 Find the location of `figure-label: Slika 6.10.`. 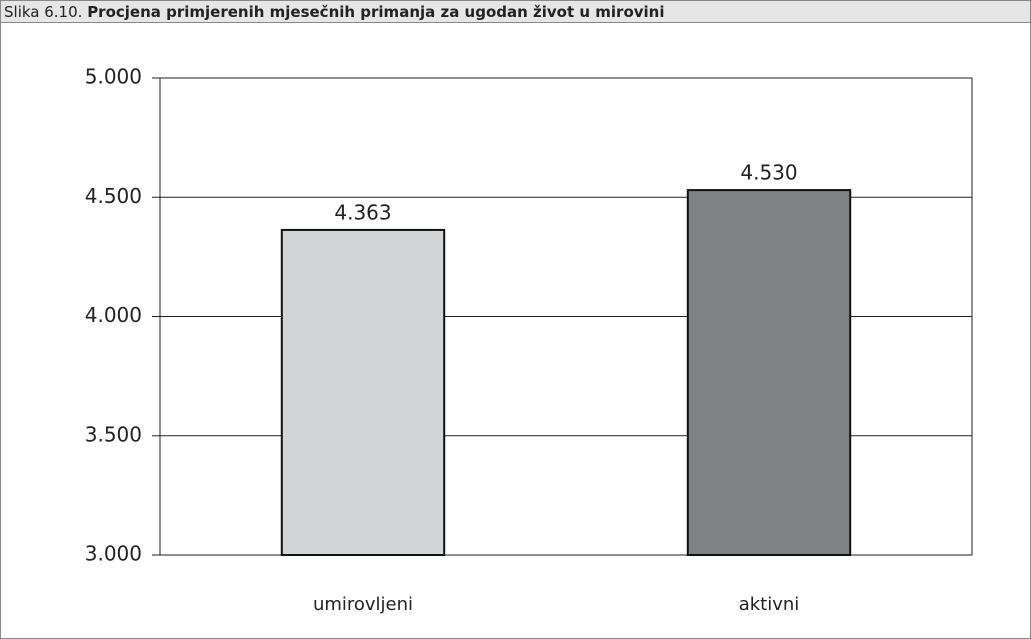

figure-label: Slika 6.10. is located at coordinates (43, 12).